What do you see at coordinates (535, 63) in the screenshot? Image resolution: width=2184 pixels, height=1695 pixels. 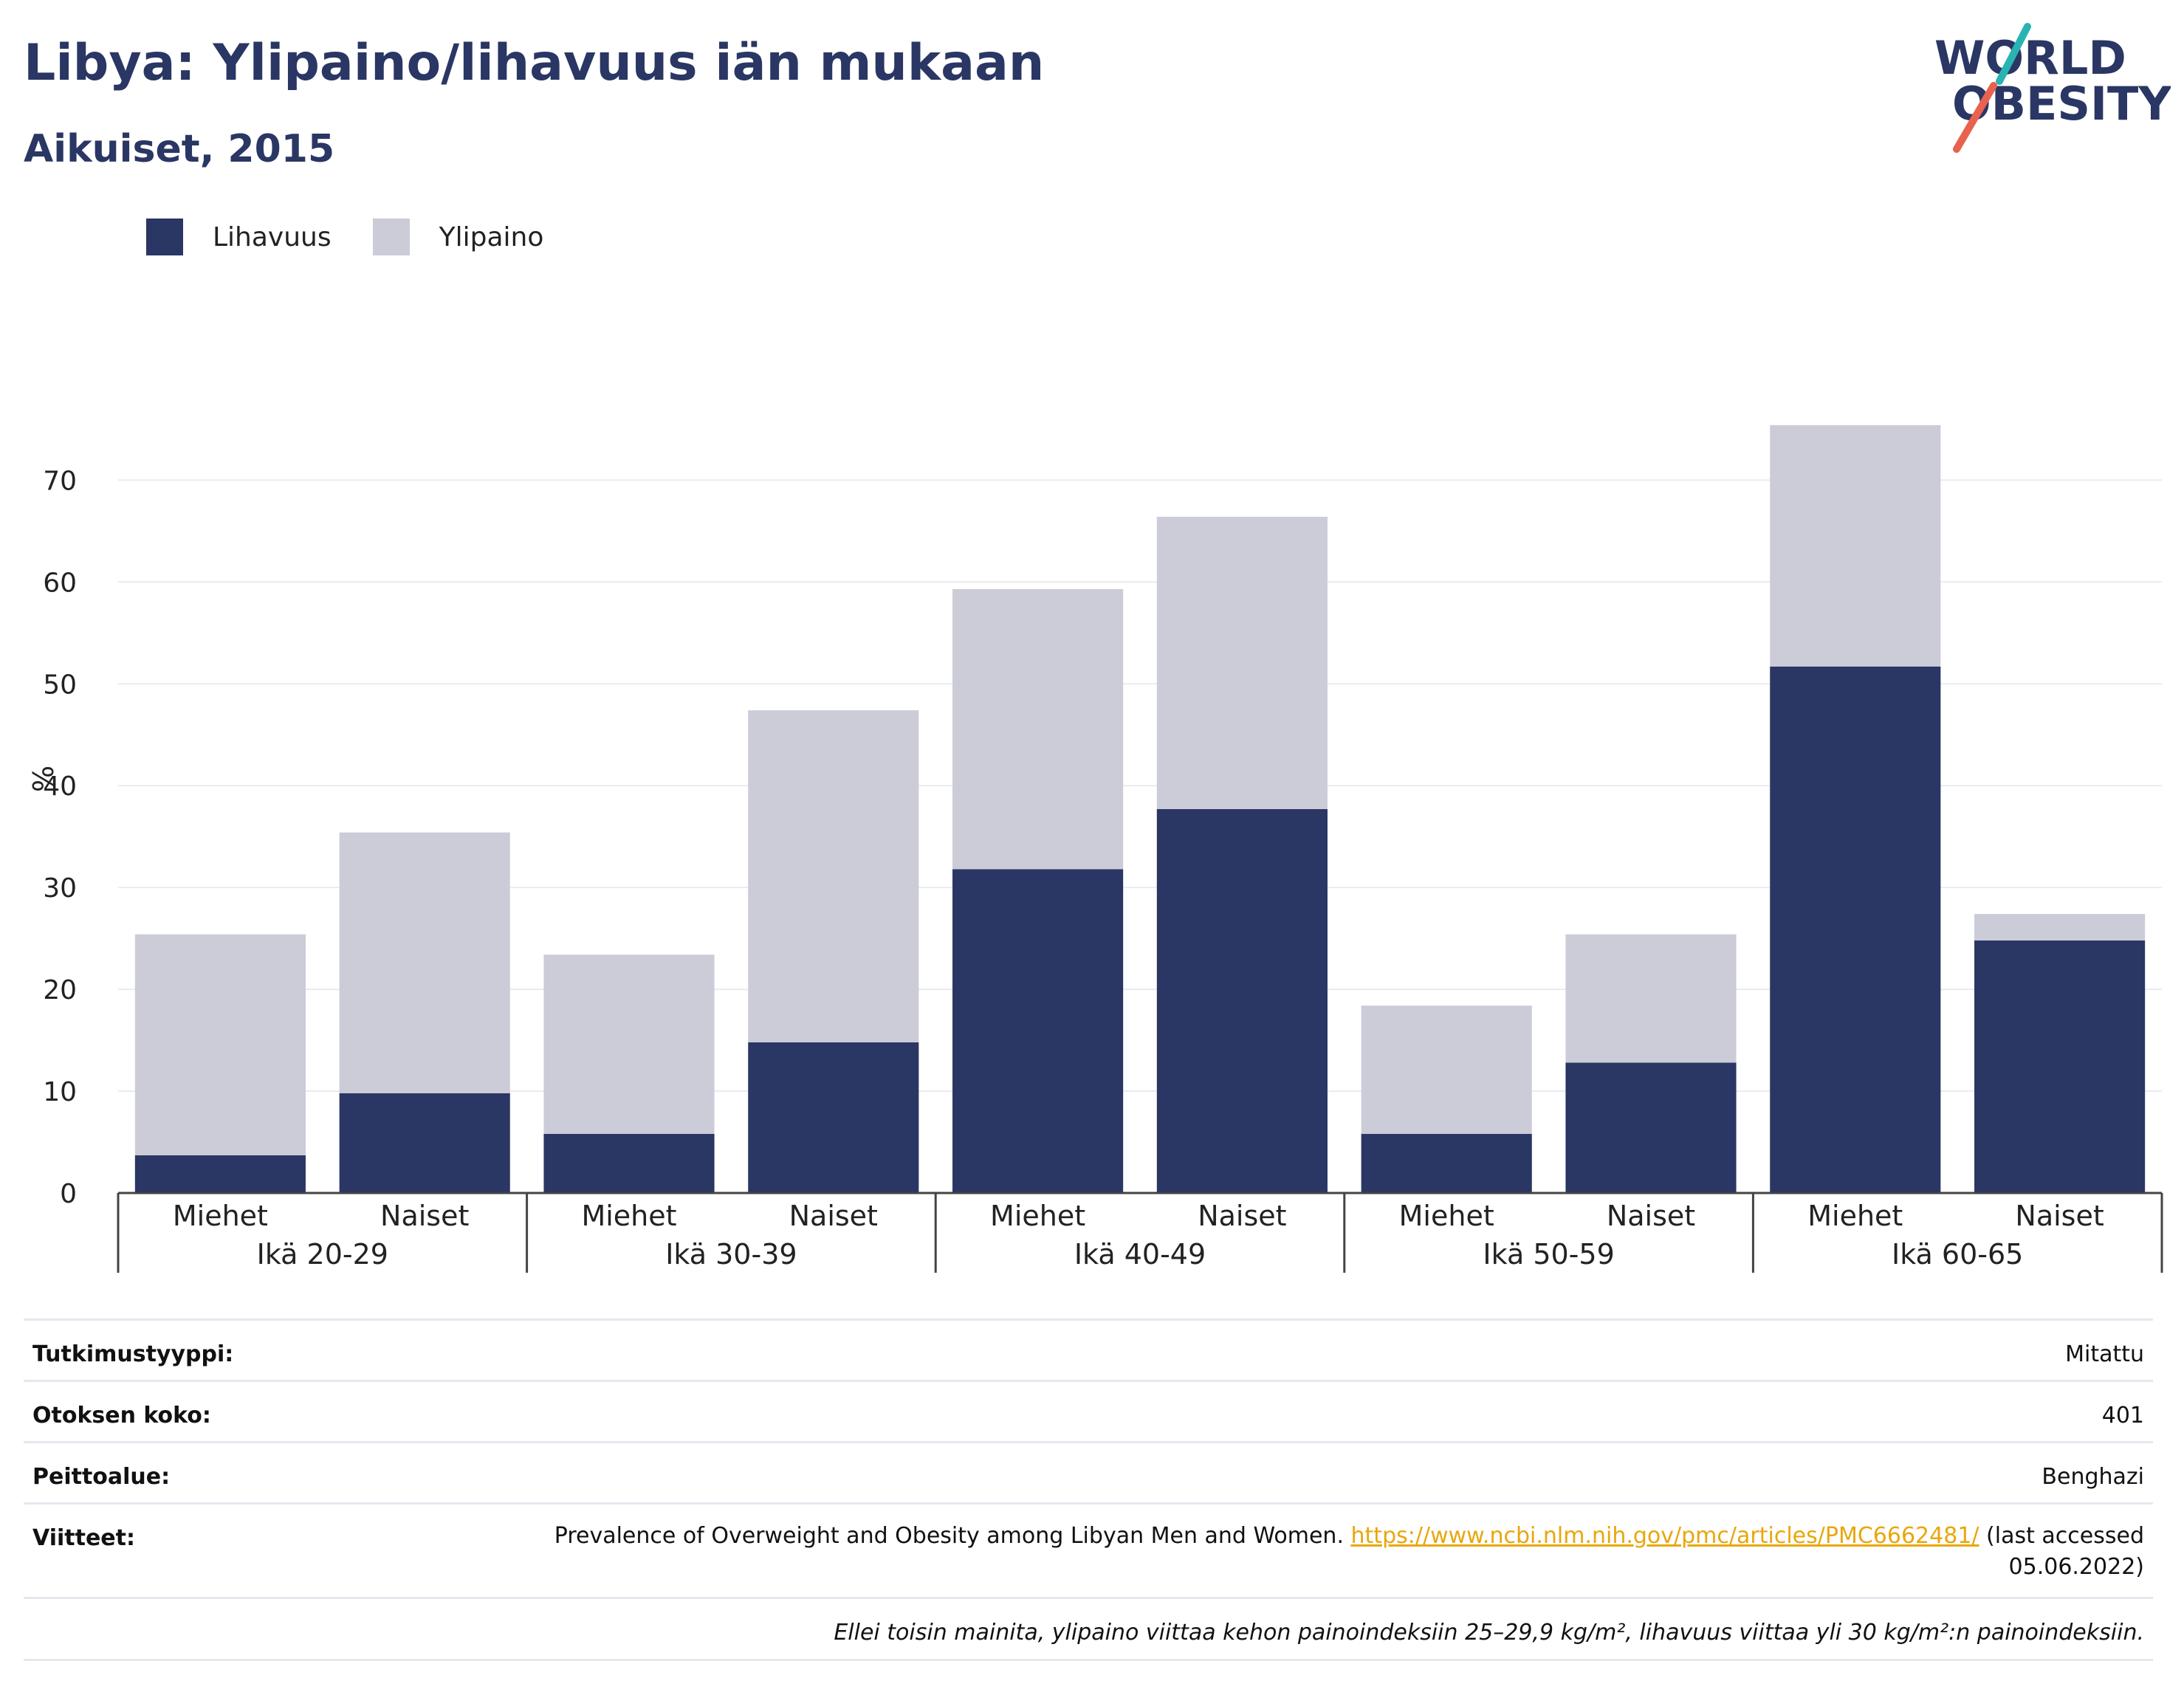 I see `page-title: Libya: Ylipaino/lihavuus iän mukaan` at bounding box center [535, 63].